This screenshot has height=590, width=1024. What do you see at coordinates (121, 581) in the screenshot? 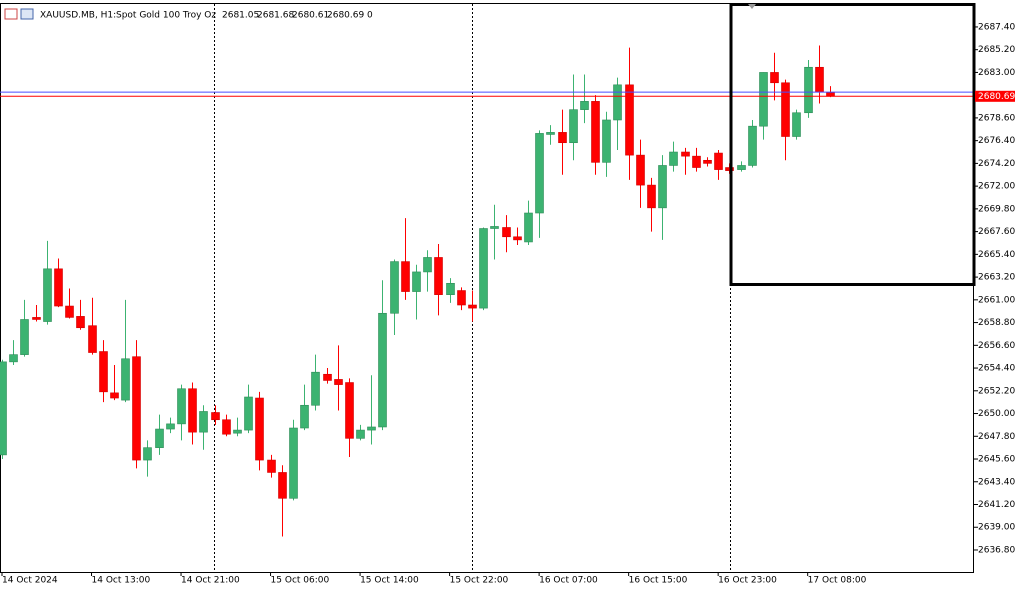
I see `x-tick-label: 14 Oct 13:00` at bounding box center [121, 581].